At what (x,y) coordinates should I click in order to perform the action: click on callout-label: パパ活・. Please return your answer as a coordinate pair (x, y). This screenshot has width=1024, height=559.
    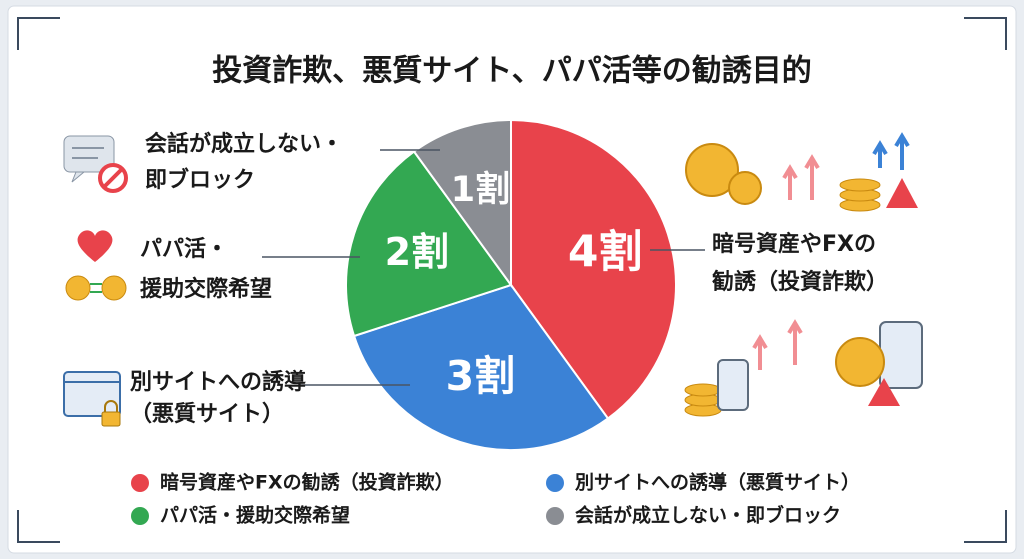
    Looking at the image, I should click on (184, 249).